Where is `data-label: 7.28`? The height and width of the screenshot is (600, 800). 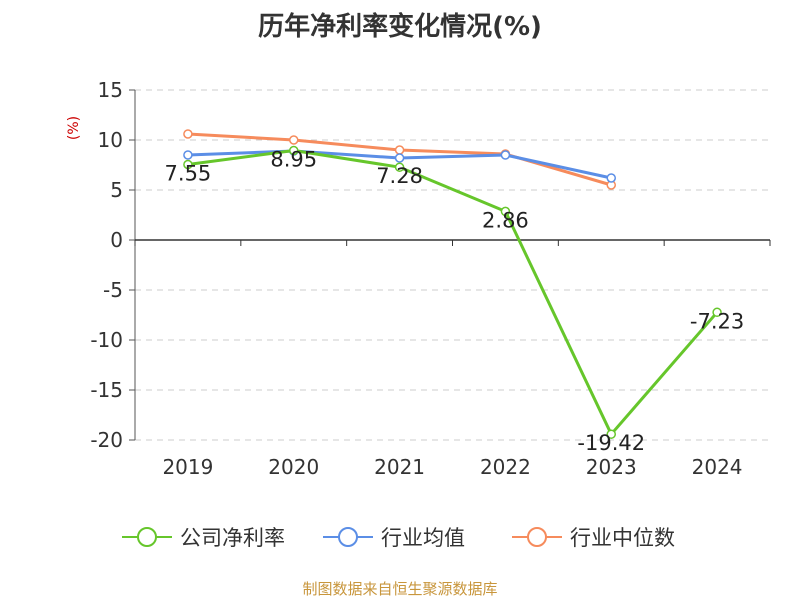
data-label: 7.28 is located at coordinates (399, 176).